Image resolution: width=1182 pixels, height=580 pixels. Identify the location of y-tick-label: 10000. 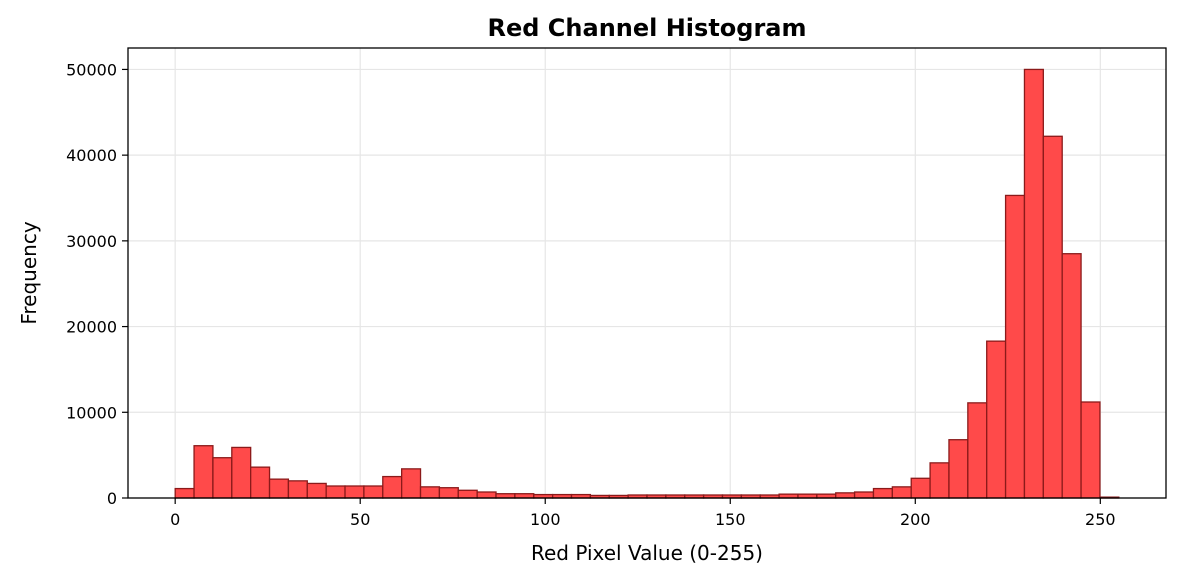
(91, 412).